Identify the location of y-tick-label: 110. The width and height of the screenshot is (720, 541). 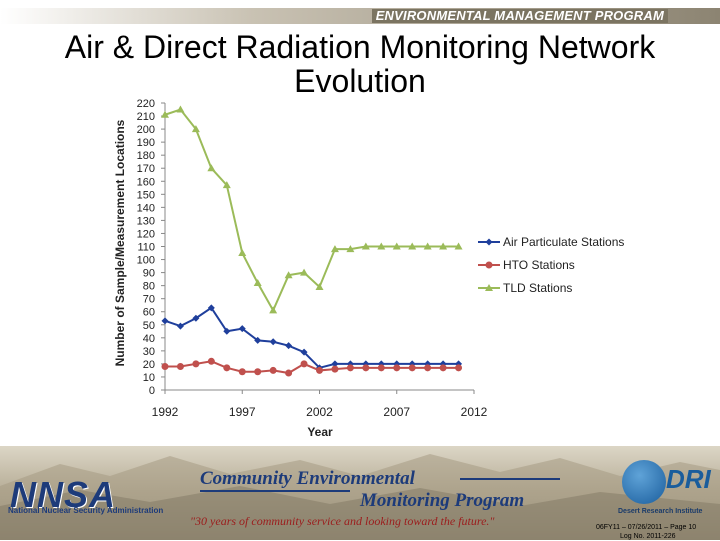
(146, 248).